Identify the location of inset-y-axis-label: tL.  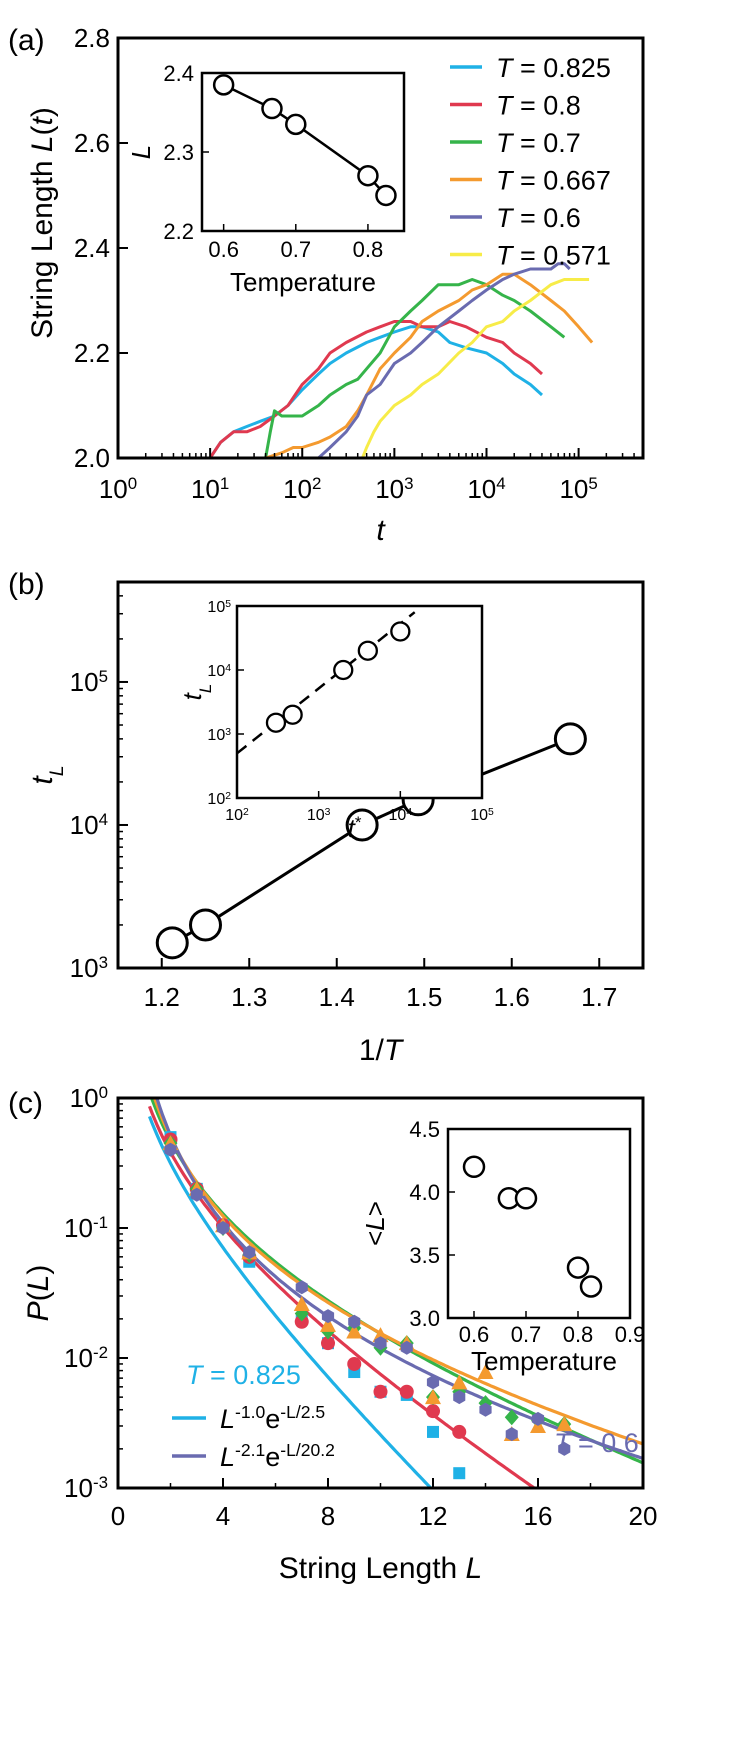
(196, 692).